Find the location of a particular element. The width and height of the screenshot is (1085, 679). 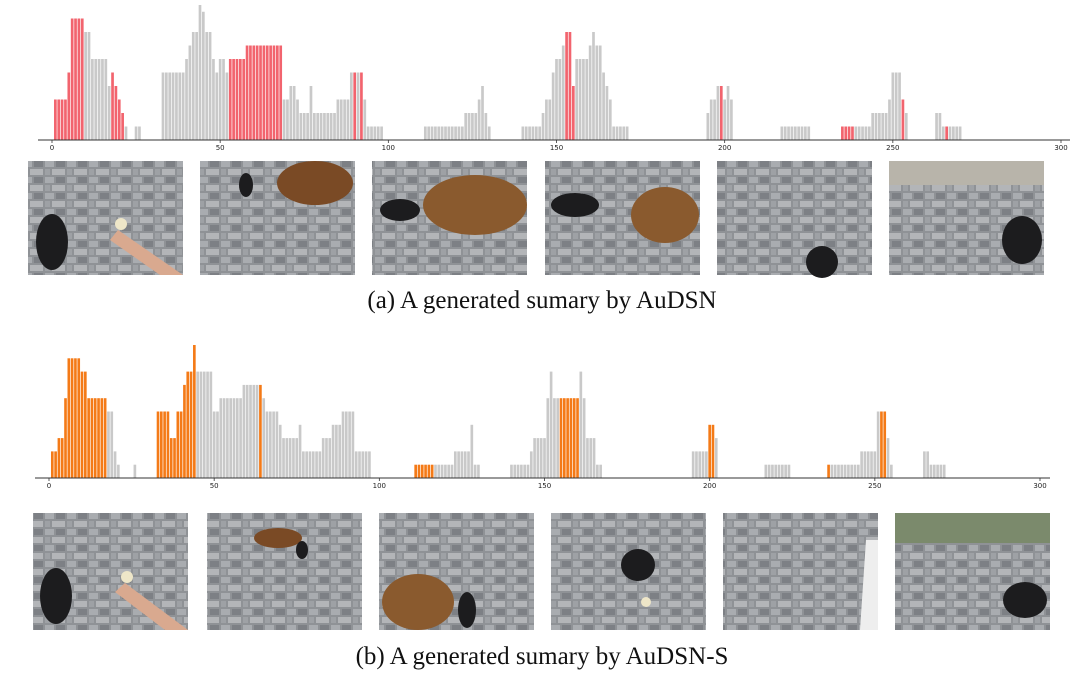

caption: (a) A generated sumary by AuDSN is located at coordinates (541, 300).